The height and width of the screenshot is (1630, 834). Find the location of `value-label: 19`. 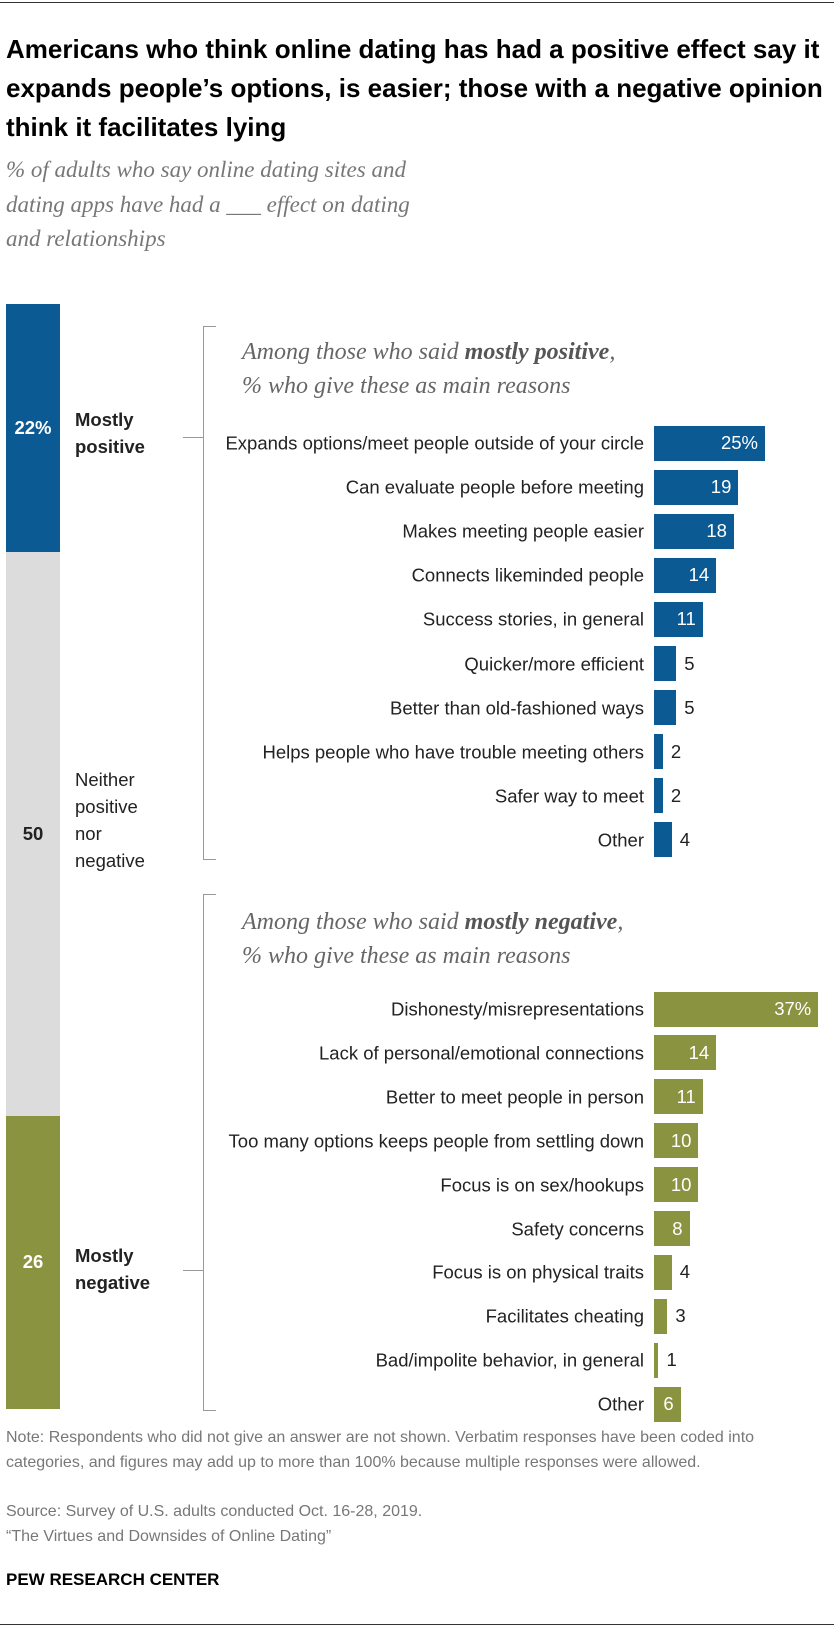

value-label: 19 is located at coordinates (721, 487).